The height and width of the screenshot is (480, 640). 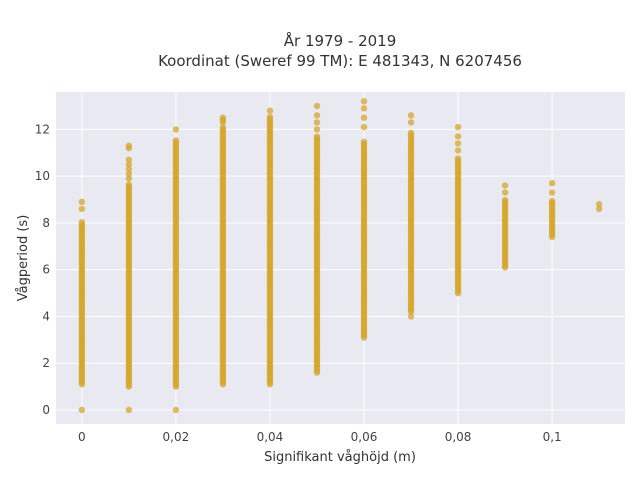 I want to click on y-tick-labels: 0 2 4 6 8 10 12, so click(x=42, y=269).